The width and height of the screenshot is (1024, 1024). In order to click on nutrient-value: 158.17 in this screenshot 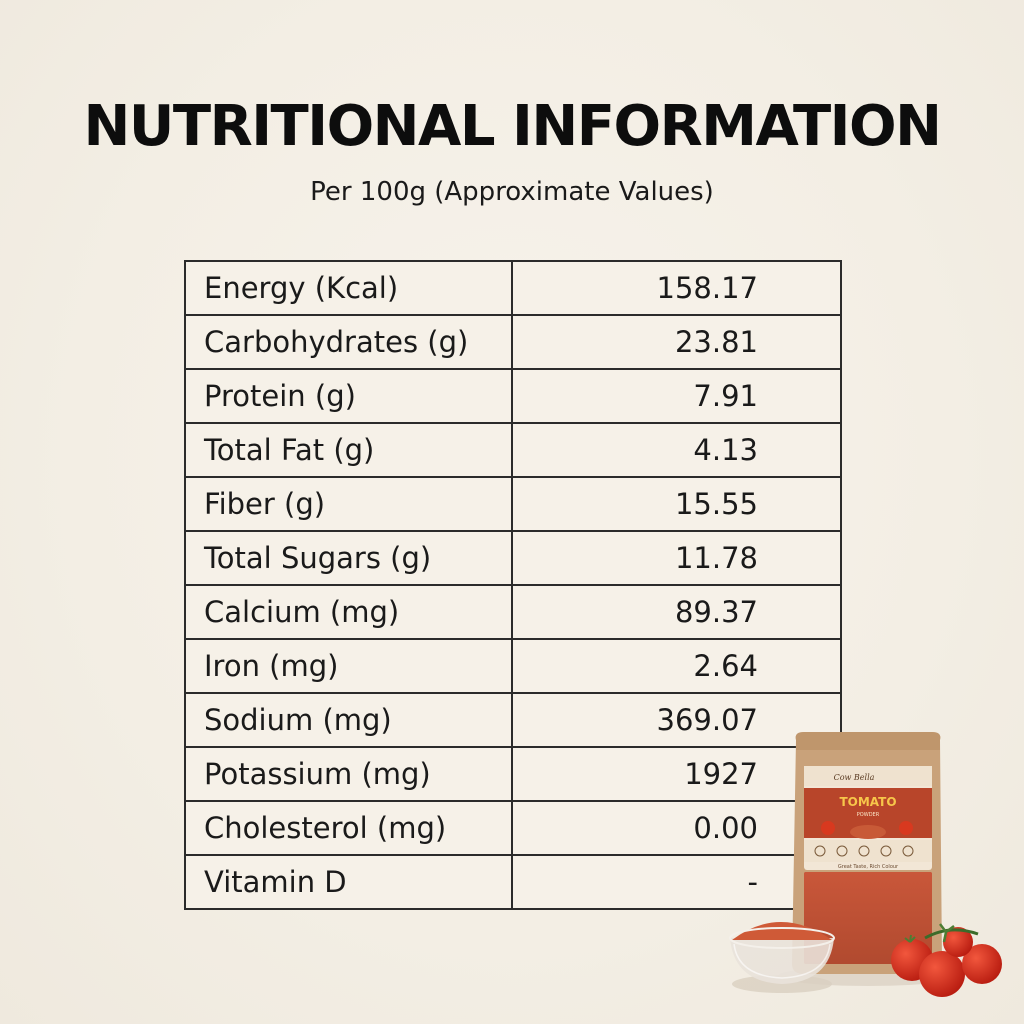, I will do `click(676, 288)`.